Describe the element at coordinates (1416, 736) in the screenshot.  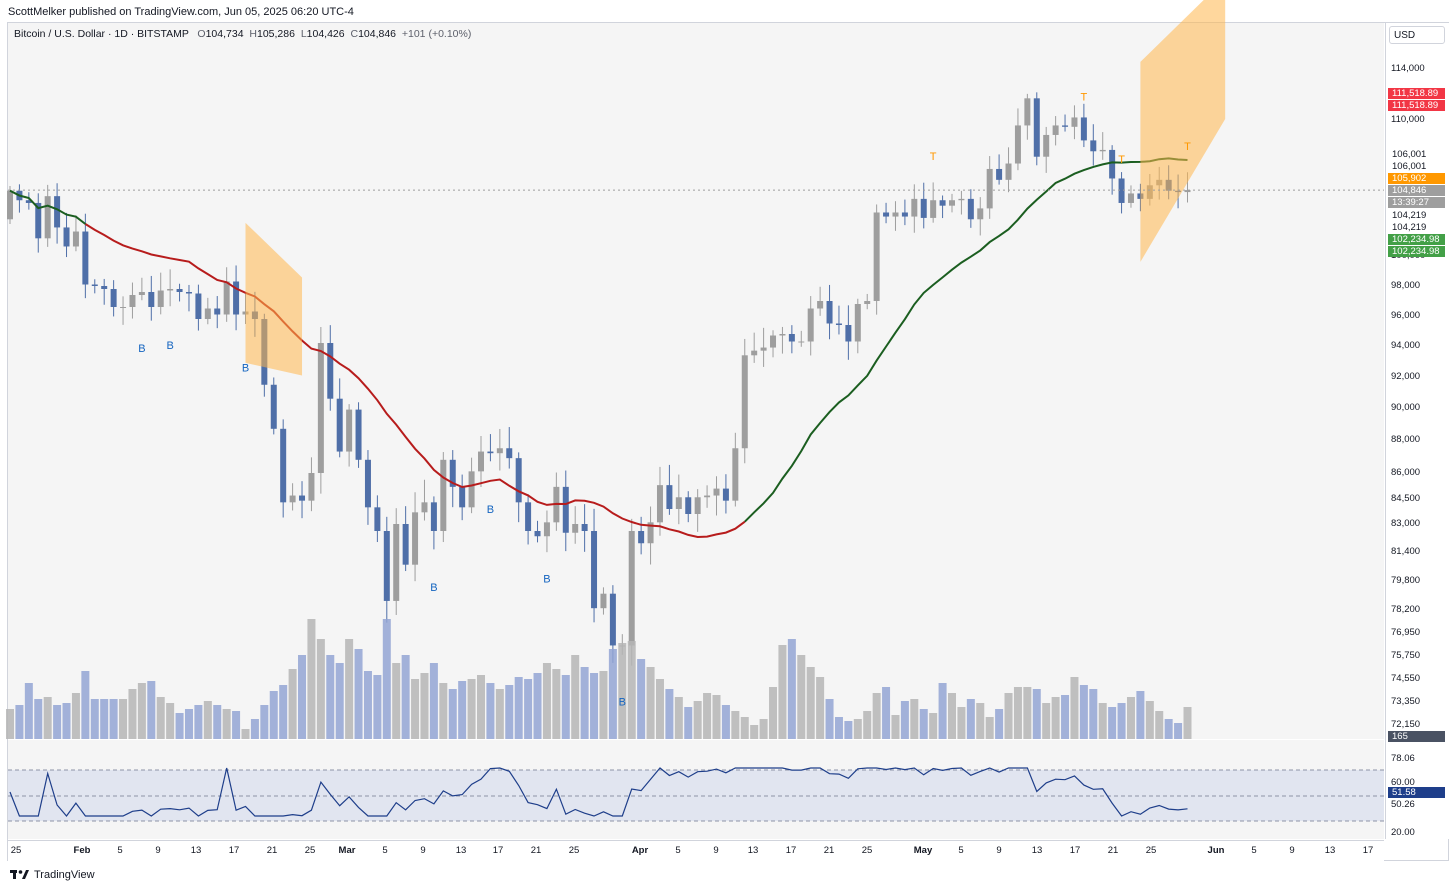
I see `price-tag: 165` at that location.